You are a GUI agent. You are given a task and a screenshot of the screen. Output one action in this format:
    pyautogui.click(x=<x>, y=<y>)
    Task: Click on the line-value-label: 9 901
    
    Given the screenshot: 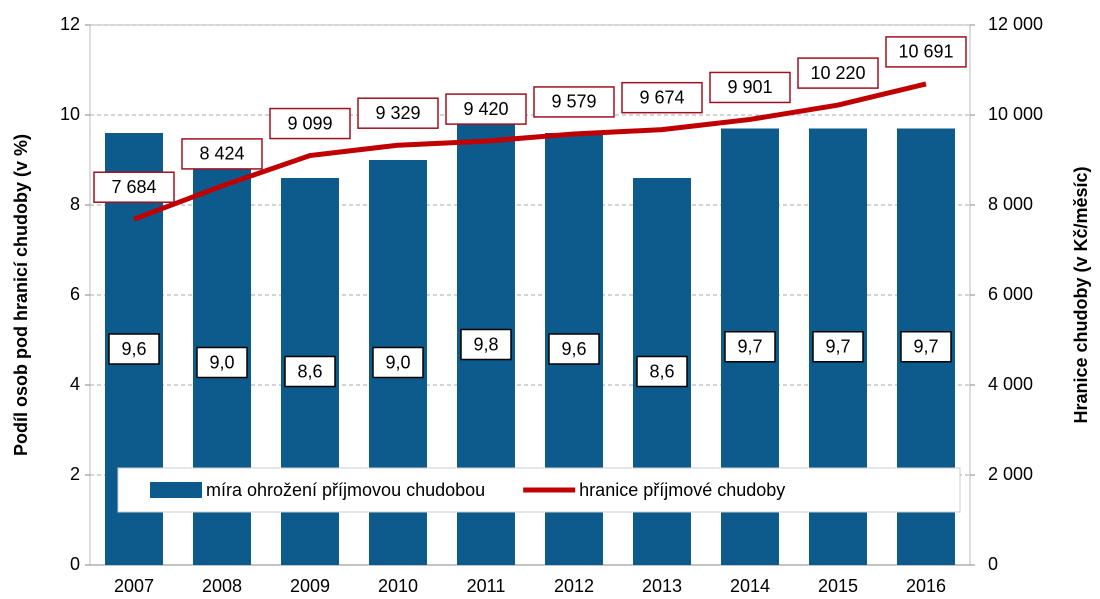 What is the action you would take?
    pyautogui.click(x=749, y=87)
    